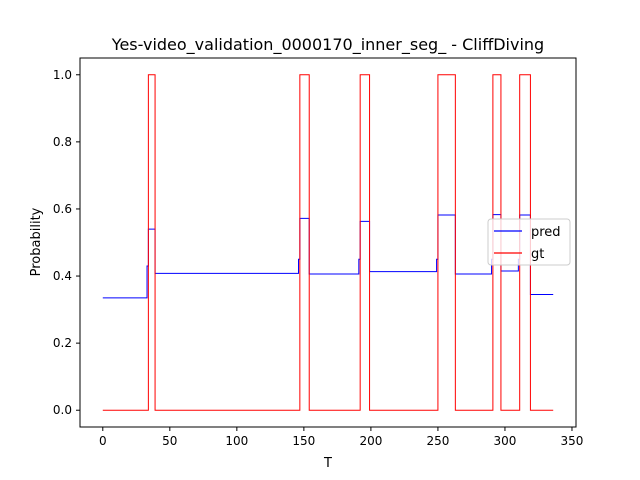  What do you see at coordinates (341, 437) in the screenshot?
I see `x-axis: 0 50 100 150 200 250 300 350` at bounding box center [341, 437].